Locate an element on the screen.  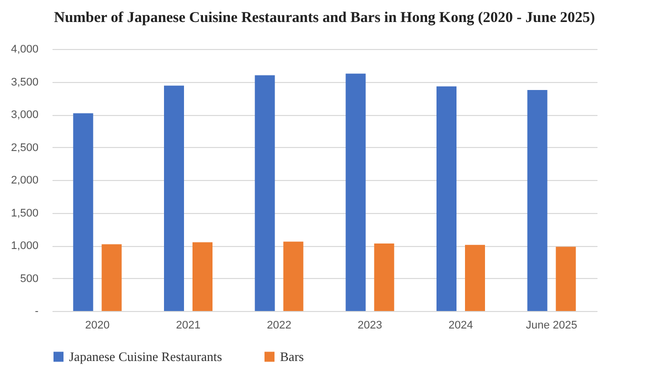
x-tick-label: June 2025 is located at coordinates (552, 326).